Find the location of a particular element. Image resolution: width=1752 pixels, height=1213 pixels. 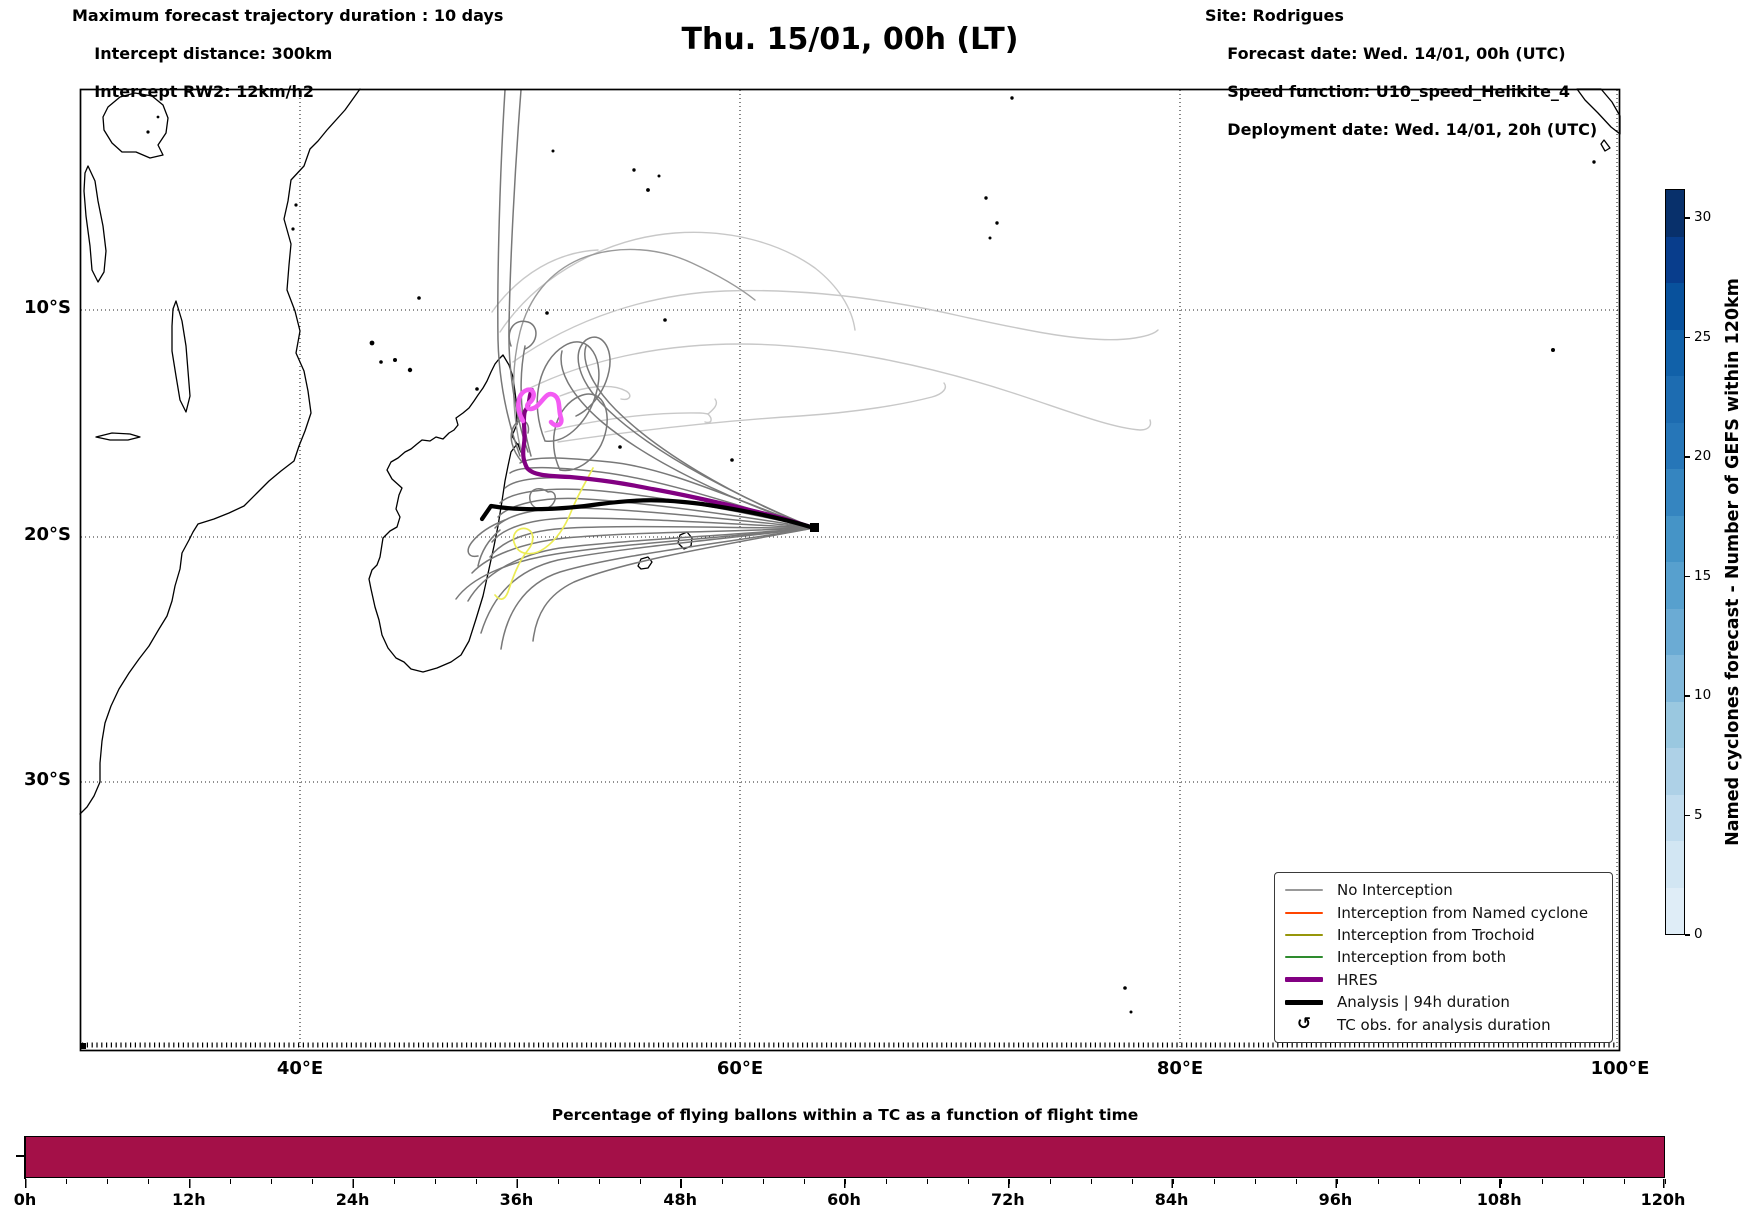

legend-label: Interception from Trochoid is located at coordinates (1436, 935).